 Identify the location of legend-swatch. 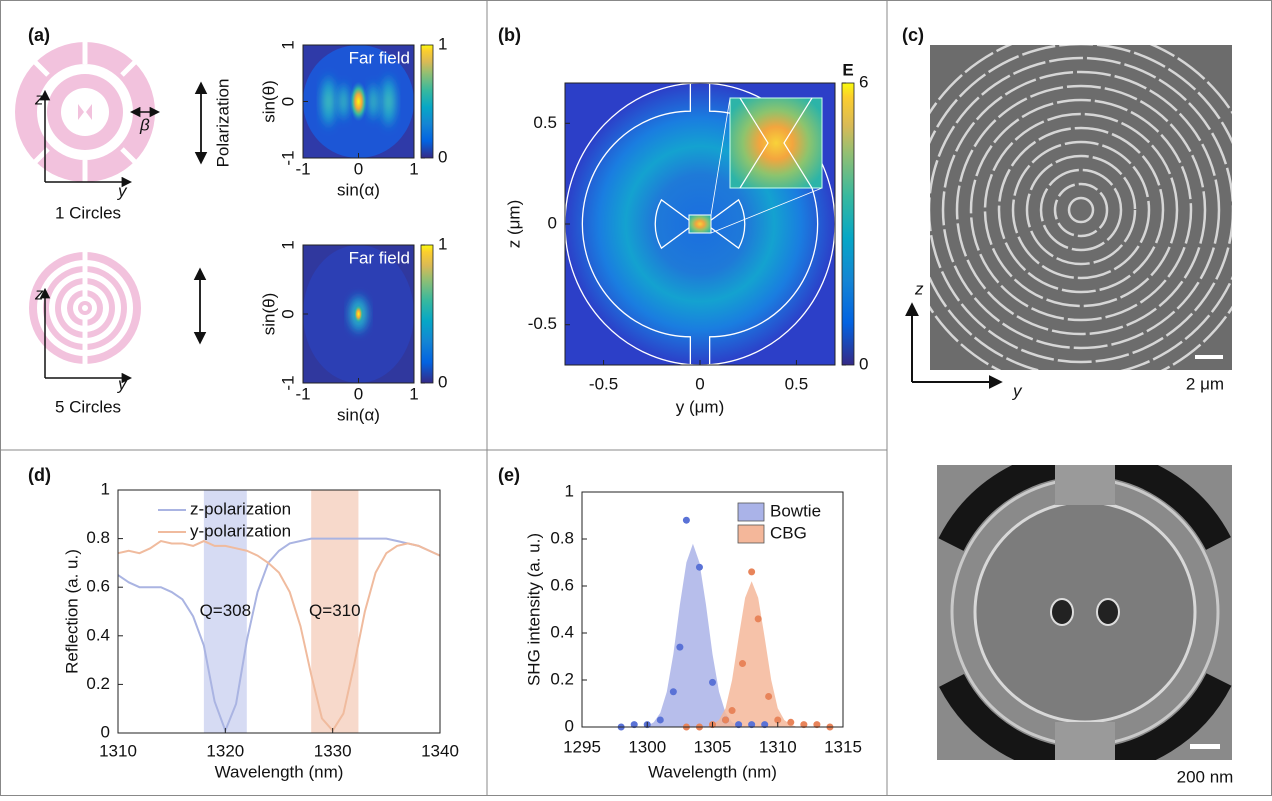
(751, 534).